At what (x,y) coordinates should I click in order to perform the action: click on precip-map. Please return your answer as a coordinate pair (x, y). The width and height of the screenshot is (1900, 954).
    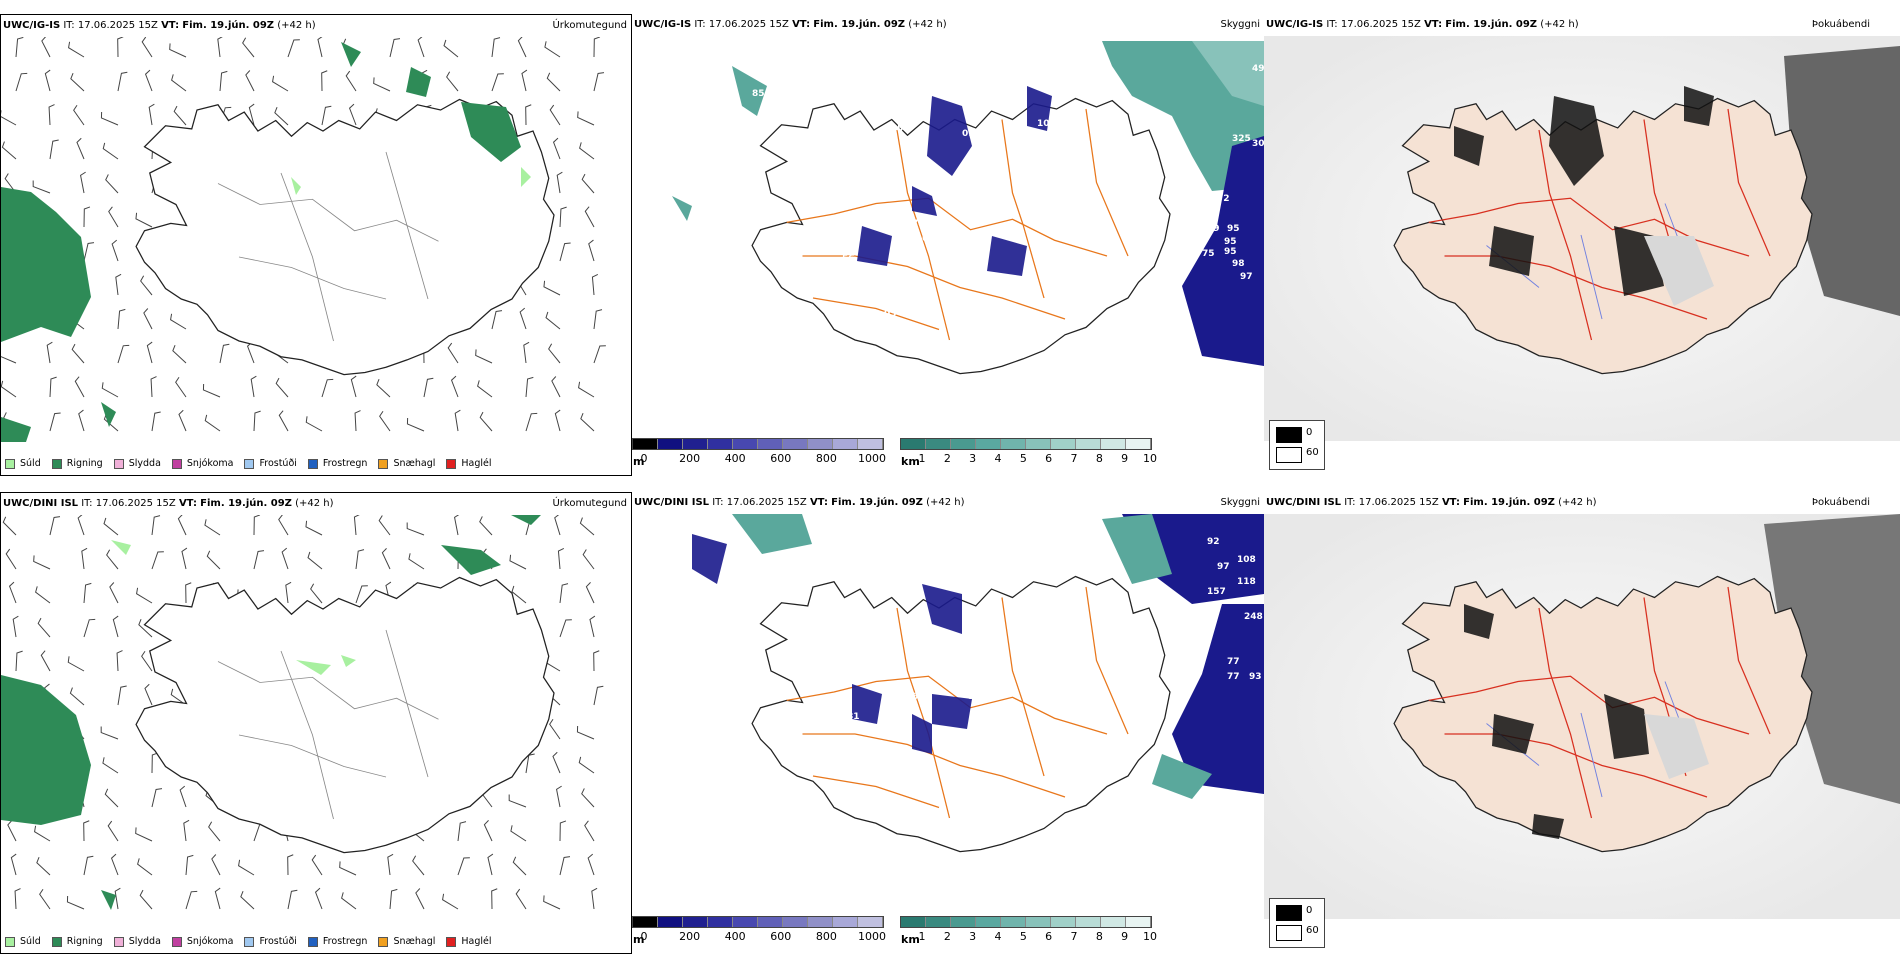
    Looking at the image, I should click on (303, 239).